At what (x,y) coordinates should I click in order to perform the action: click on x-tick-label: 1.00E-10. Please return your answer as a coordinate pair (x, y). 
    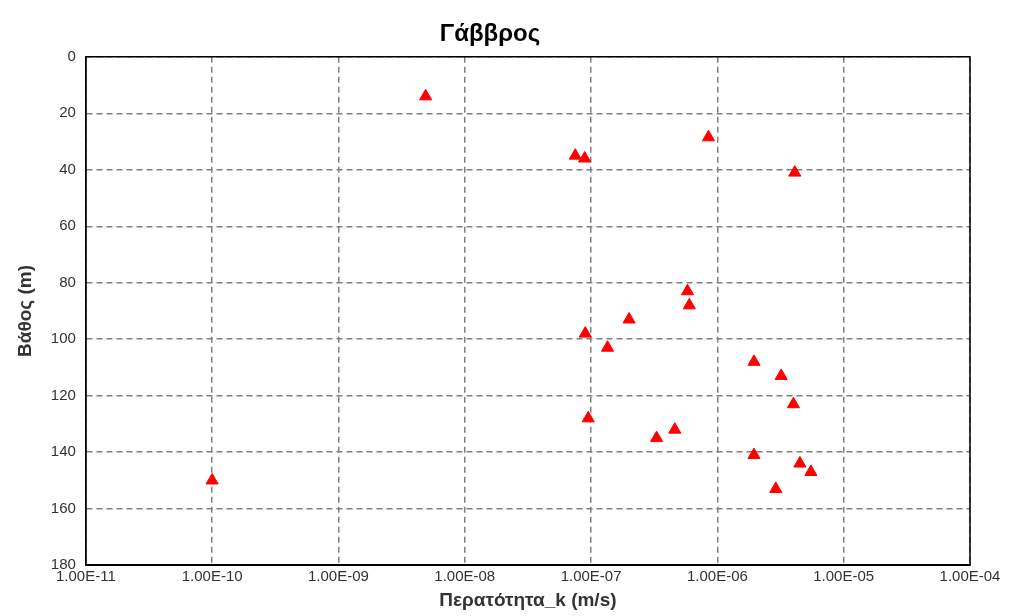
    Looking at the image, I should click on (212, 576).